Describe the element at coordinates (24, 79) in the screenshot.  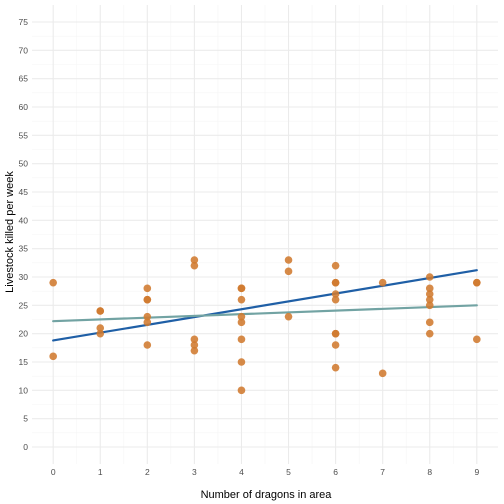
I see `y-tick-label: 65` at that location.